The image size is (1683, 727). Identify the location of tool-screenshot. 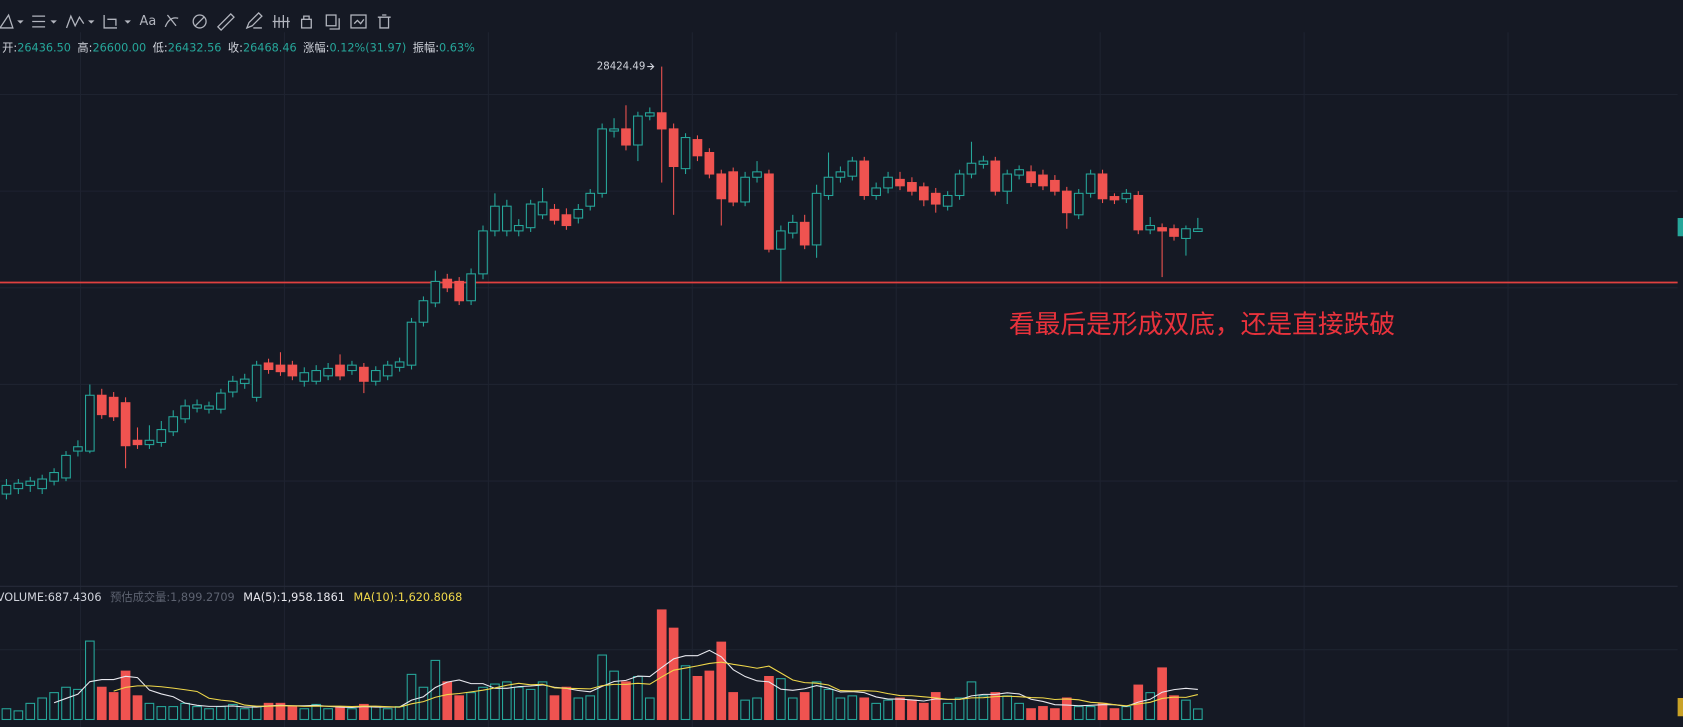
(358, 21).